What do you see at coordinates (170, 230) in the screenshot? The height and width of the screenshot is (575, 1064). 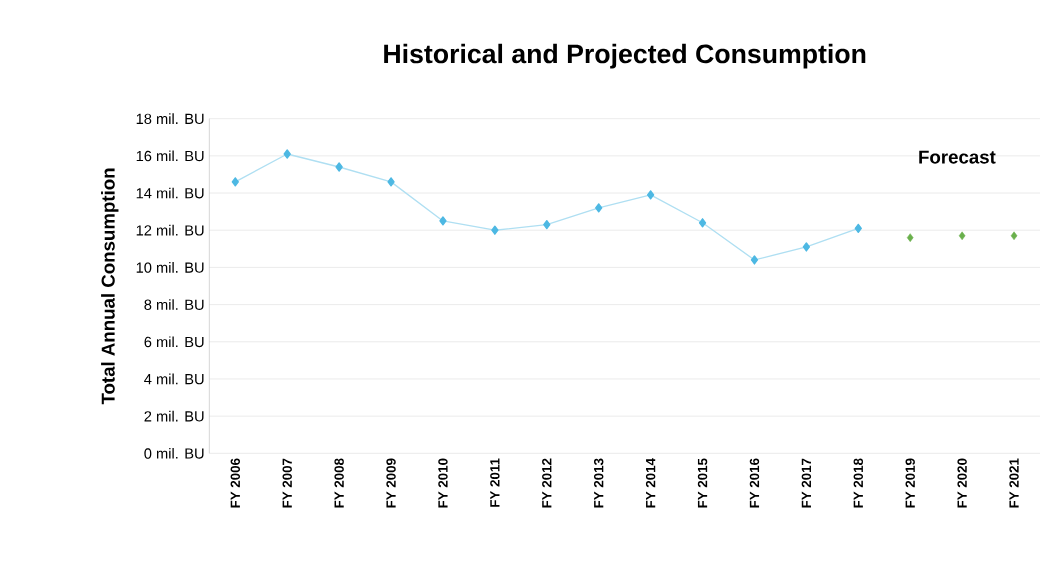 I see `y-tick-label: 12 mil. BU` at bounding box center [170, 230].